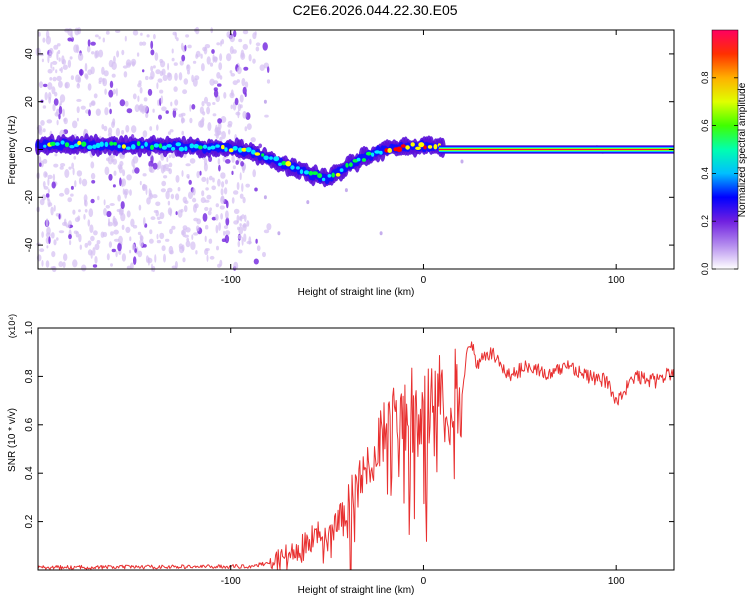 This screenshot has height=600, width=750. Describe the element at coordinates (29, 149) in the screenshot. I see `spectrogram-ytick-label: 0` at that location.